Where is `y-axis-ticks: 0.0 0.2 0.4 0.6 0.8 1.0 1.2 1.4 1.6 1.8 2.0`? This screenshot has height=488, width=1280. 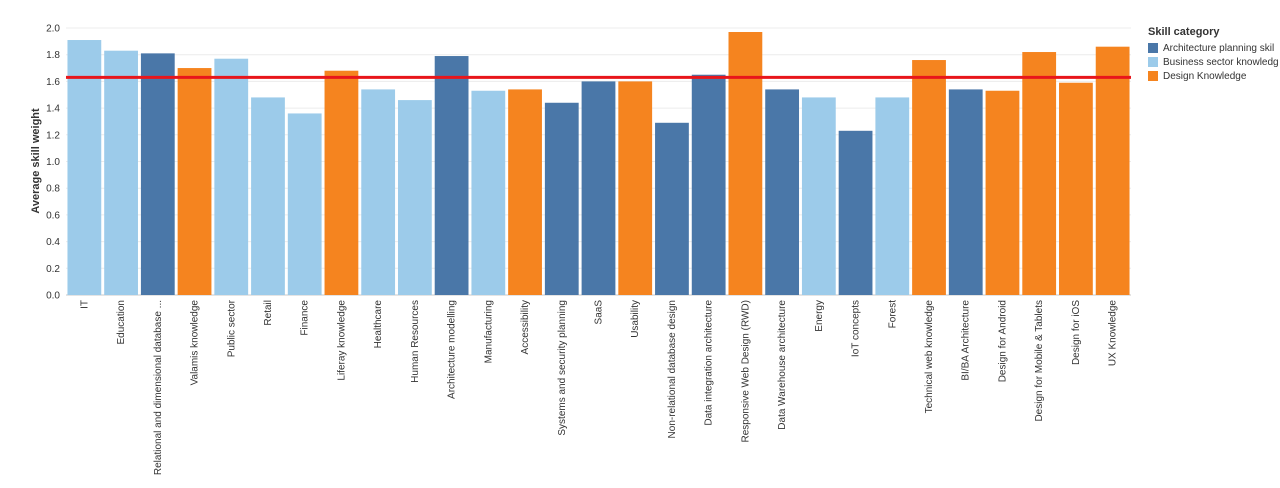 y-axis-ticks: 0.0 0.2 0.4 0.6 0.8 1.0 1.2 1.4 1.6 1.8 2.0 is located at coordinates (53, 163).